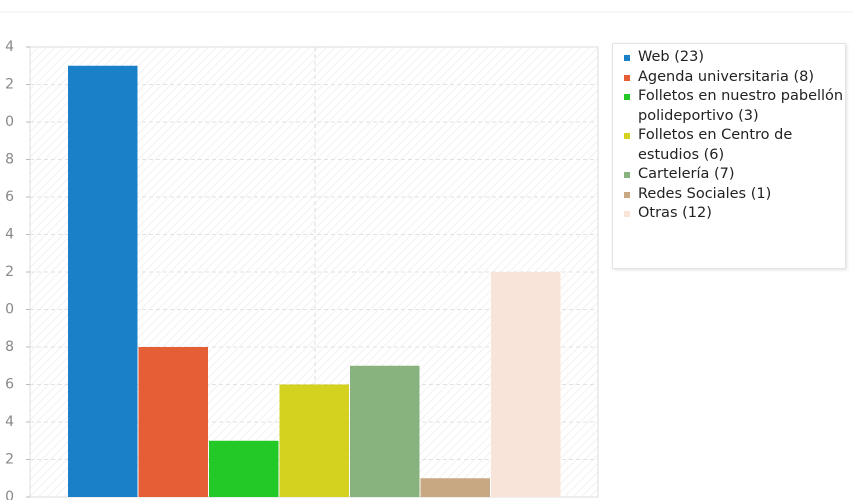 The width and height of the screenshot is (853, 500). I want to click on legend-label: Redes Sociales (1), so click(705, 193).